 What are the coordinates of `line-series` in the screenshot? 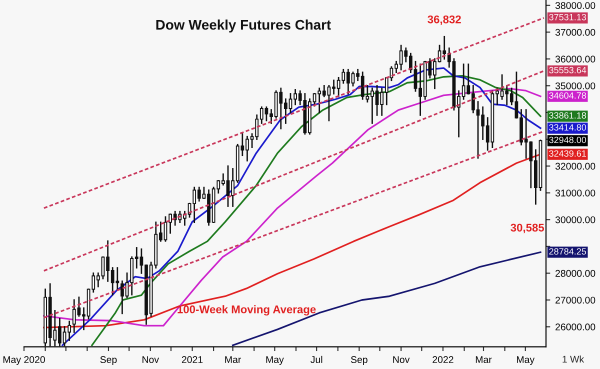 It's located at (387, 298).